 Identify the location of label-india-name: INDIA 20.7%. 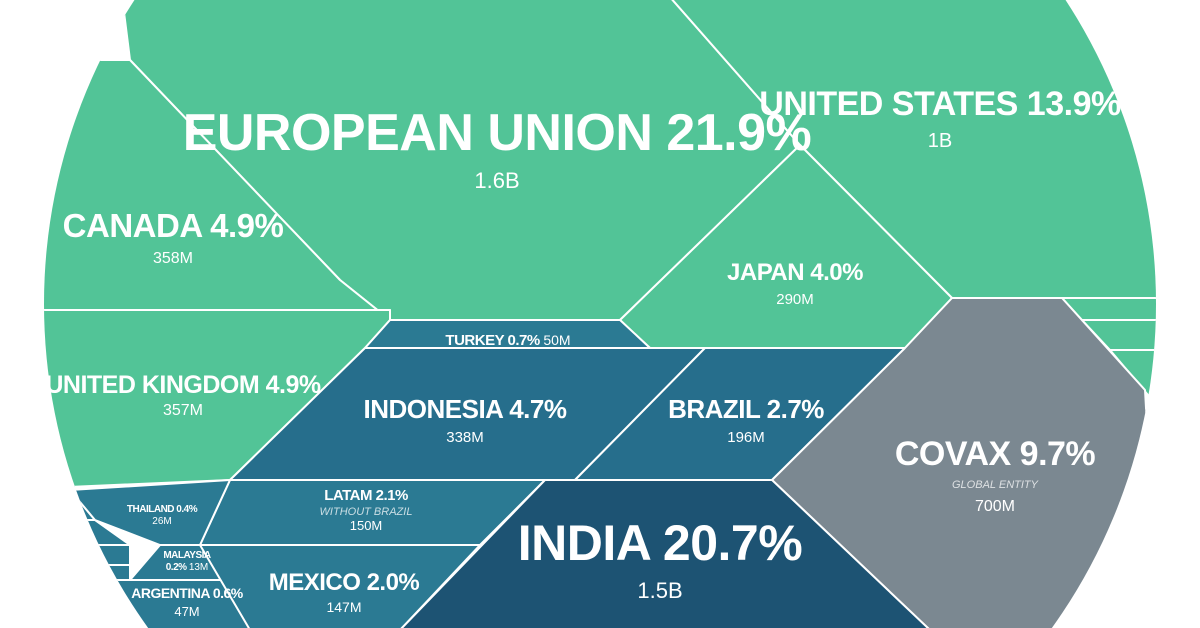
(660, 543).